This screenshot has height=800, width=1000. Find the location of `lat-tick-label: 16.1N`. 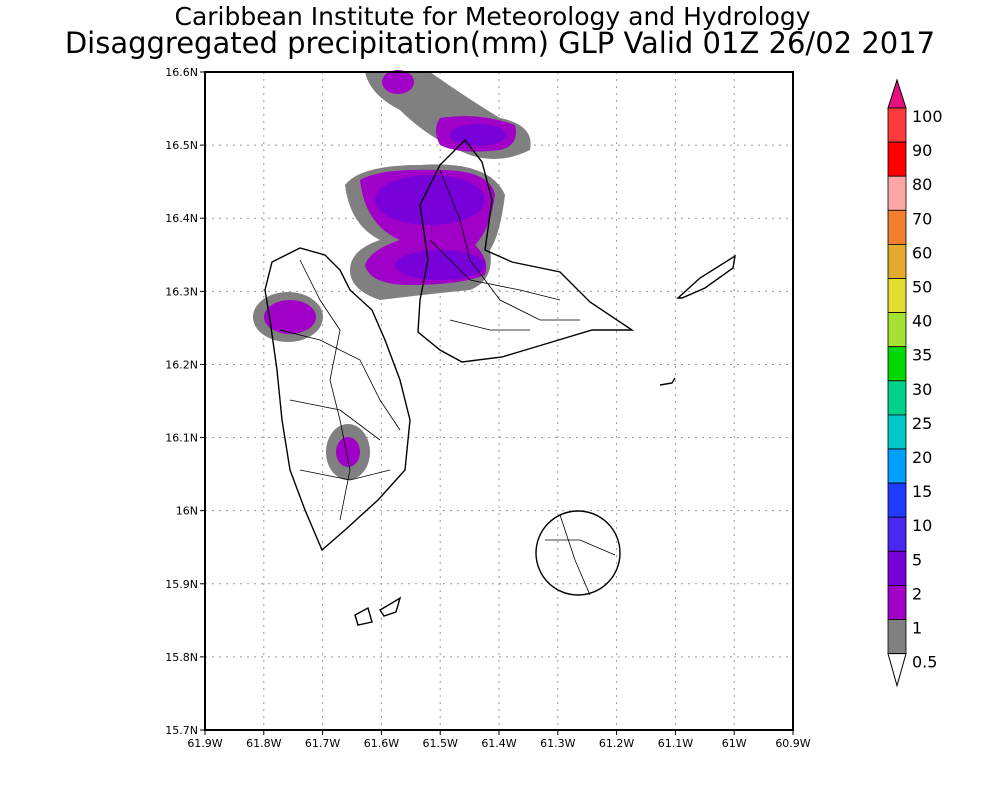

lat-tick-label: 16.1N is located at coordinates (181, 438).